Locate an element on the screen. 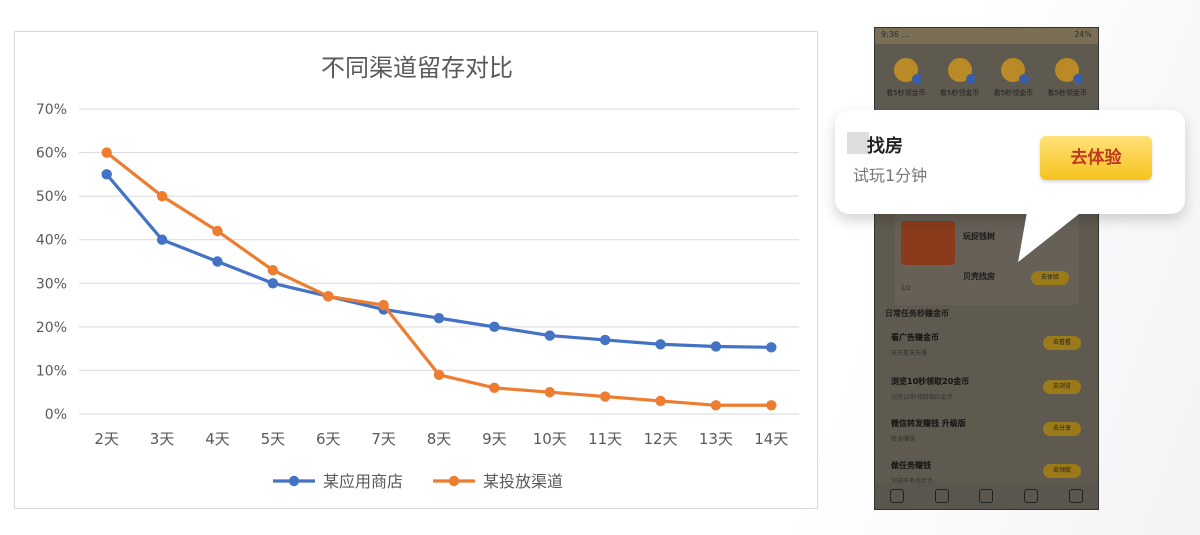  x-tick-label: 14天 is located at coordinates (771, 439).